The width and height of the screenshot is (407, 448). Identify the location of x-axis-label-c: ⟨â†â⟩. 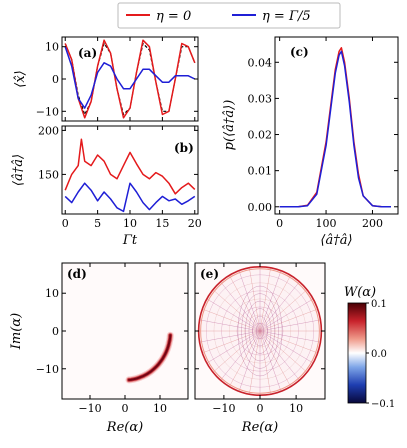
(336, 240).